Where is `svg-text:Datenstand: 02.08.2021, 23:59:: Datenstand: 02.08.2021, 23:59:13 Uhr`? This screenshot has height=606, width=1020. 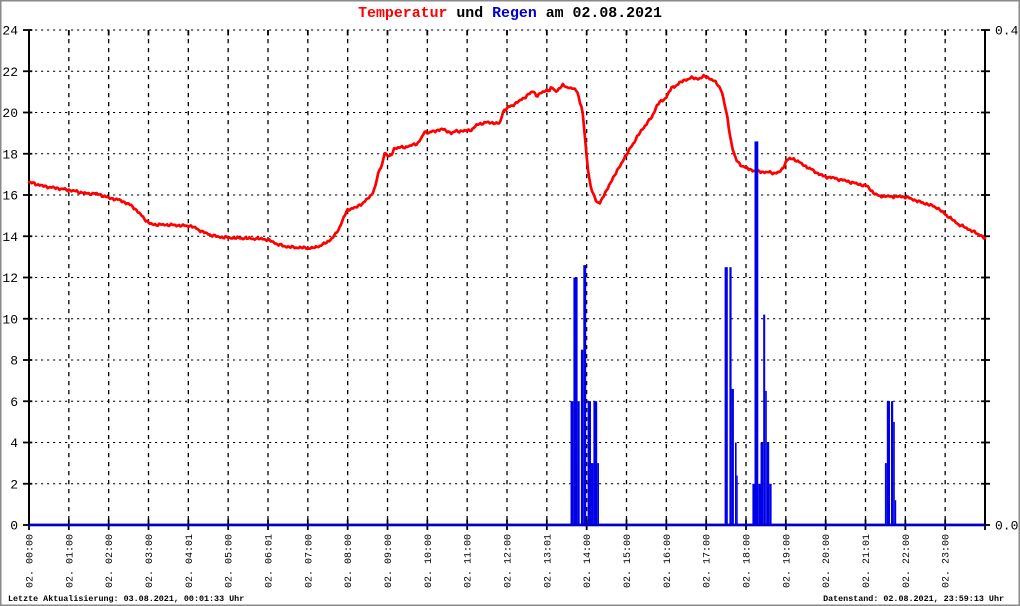
svg-text:Datenstand: 02.08.2021, 23:59:: Datenstand: 02.08.2021, 23:59:13 Uhr is located at coordinates (913, 599).